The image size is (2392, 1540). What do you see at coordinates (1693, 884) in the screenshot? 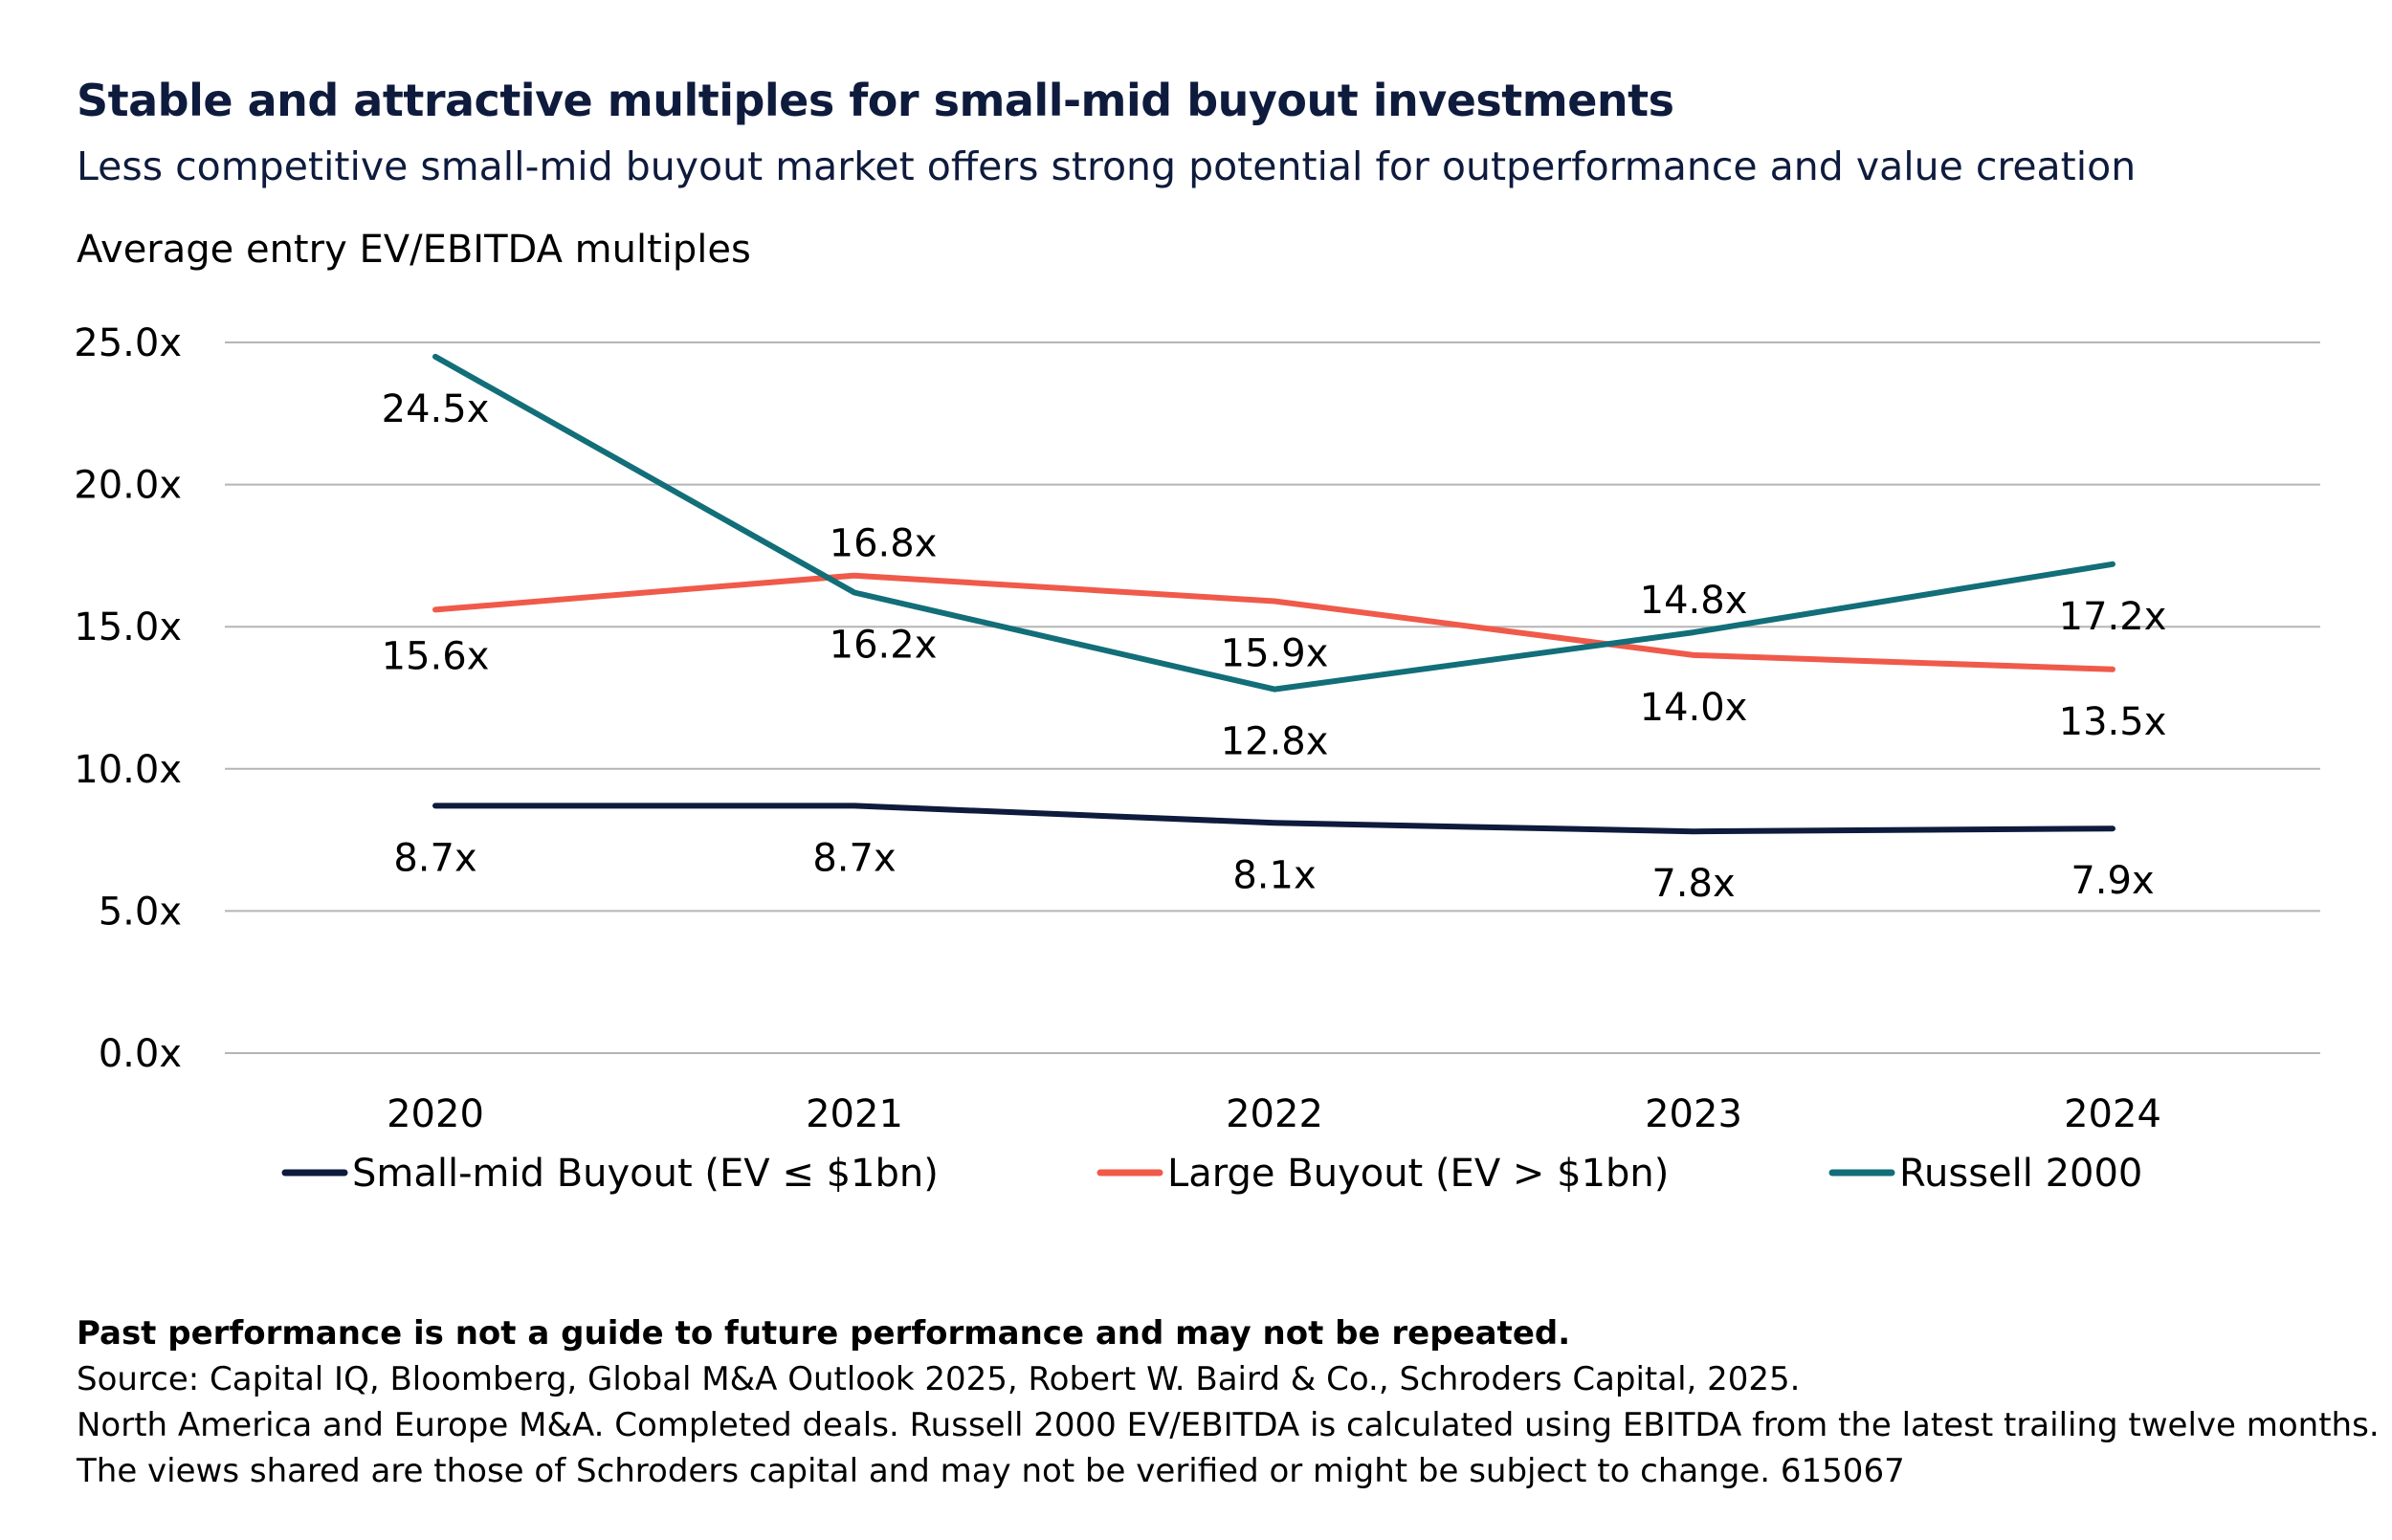
I see `data-label: 7.8x` at bounding box center [1693, 884].